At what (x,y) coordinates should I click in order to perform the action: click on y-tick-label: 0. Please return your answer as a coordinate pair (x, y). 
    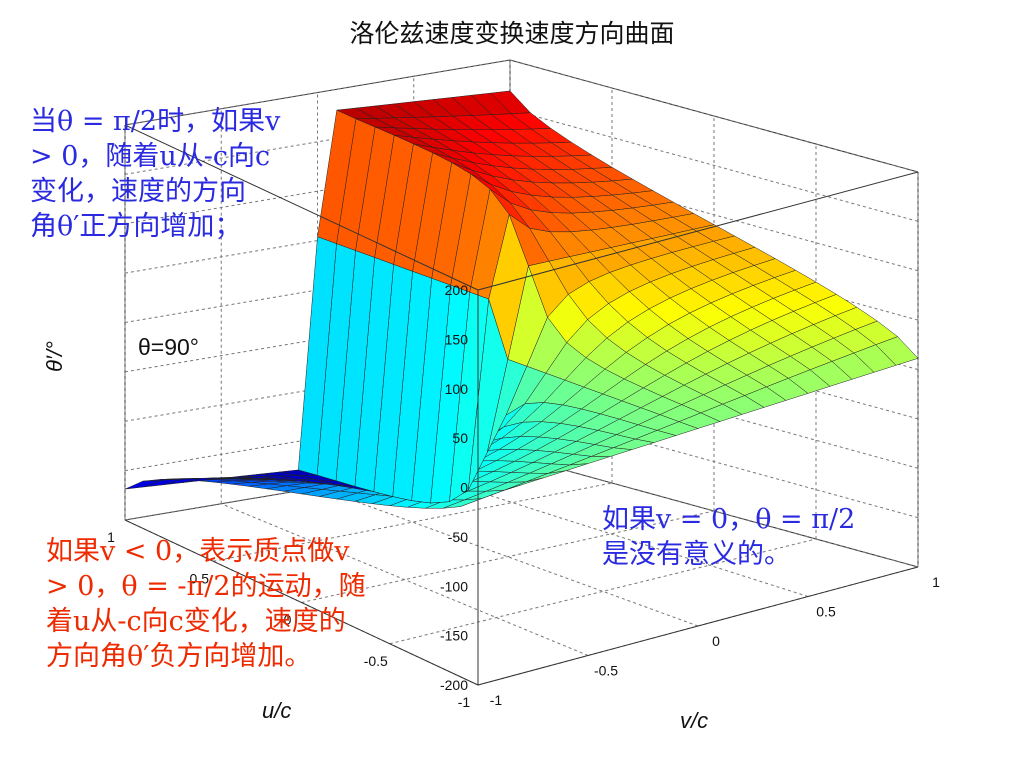
    Looking at the image, I should click on (716, 641).